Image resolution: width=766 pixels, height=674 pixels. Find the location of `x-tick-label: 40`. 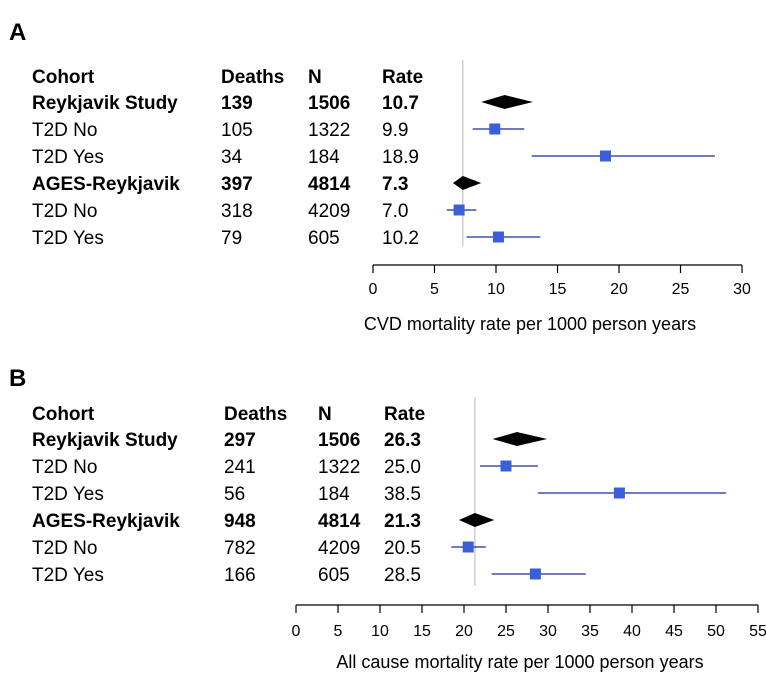

x-tick-label: 40 is located at coordinates (632, 631).